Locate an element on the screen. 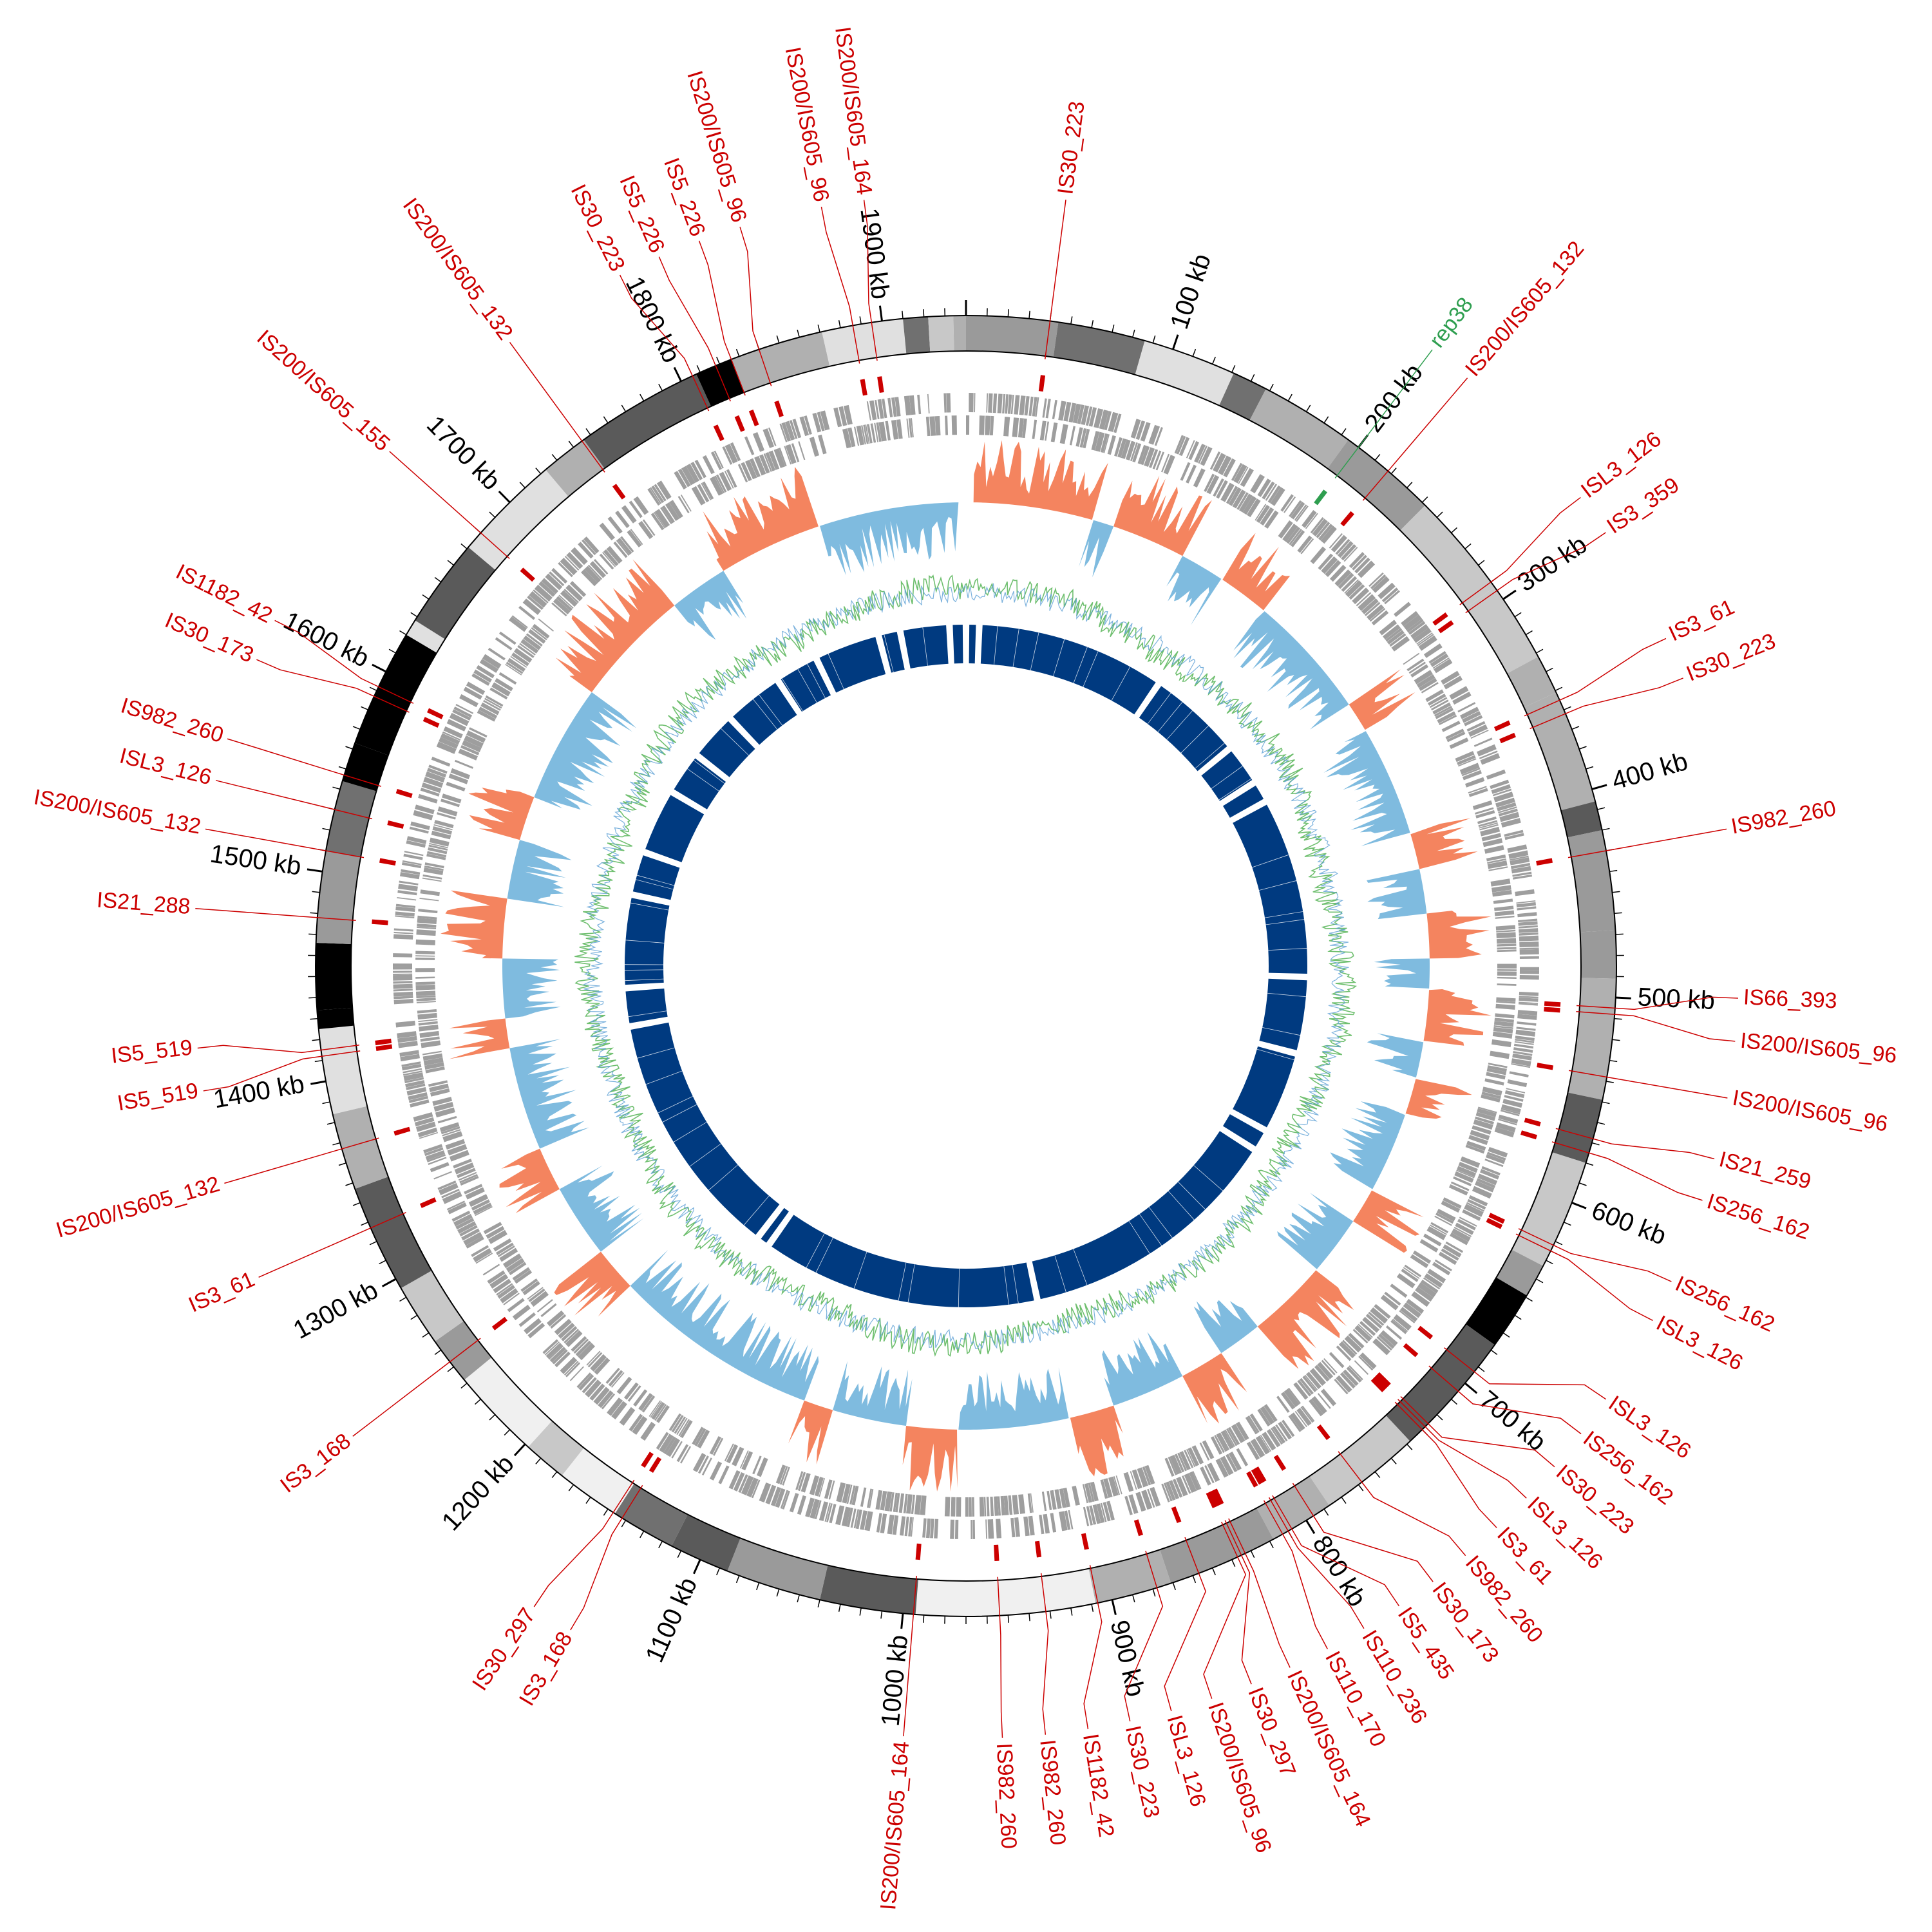  tick-label: 900 kb is located at coordinates (1127, 1659).